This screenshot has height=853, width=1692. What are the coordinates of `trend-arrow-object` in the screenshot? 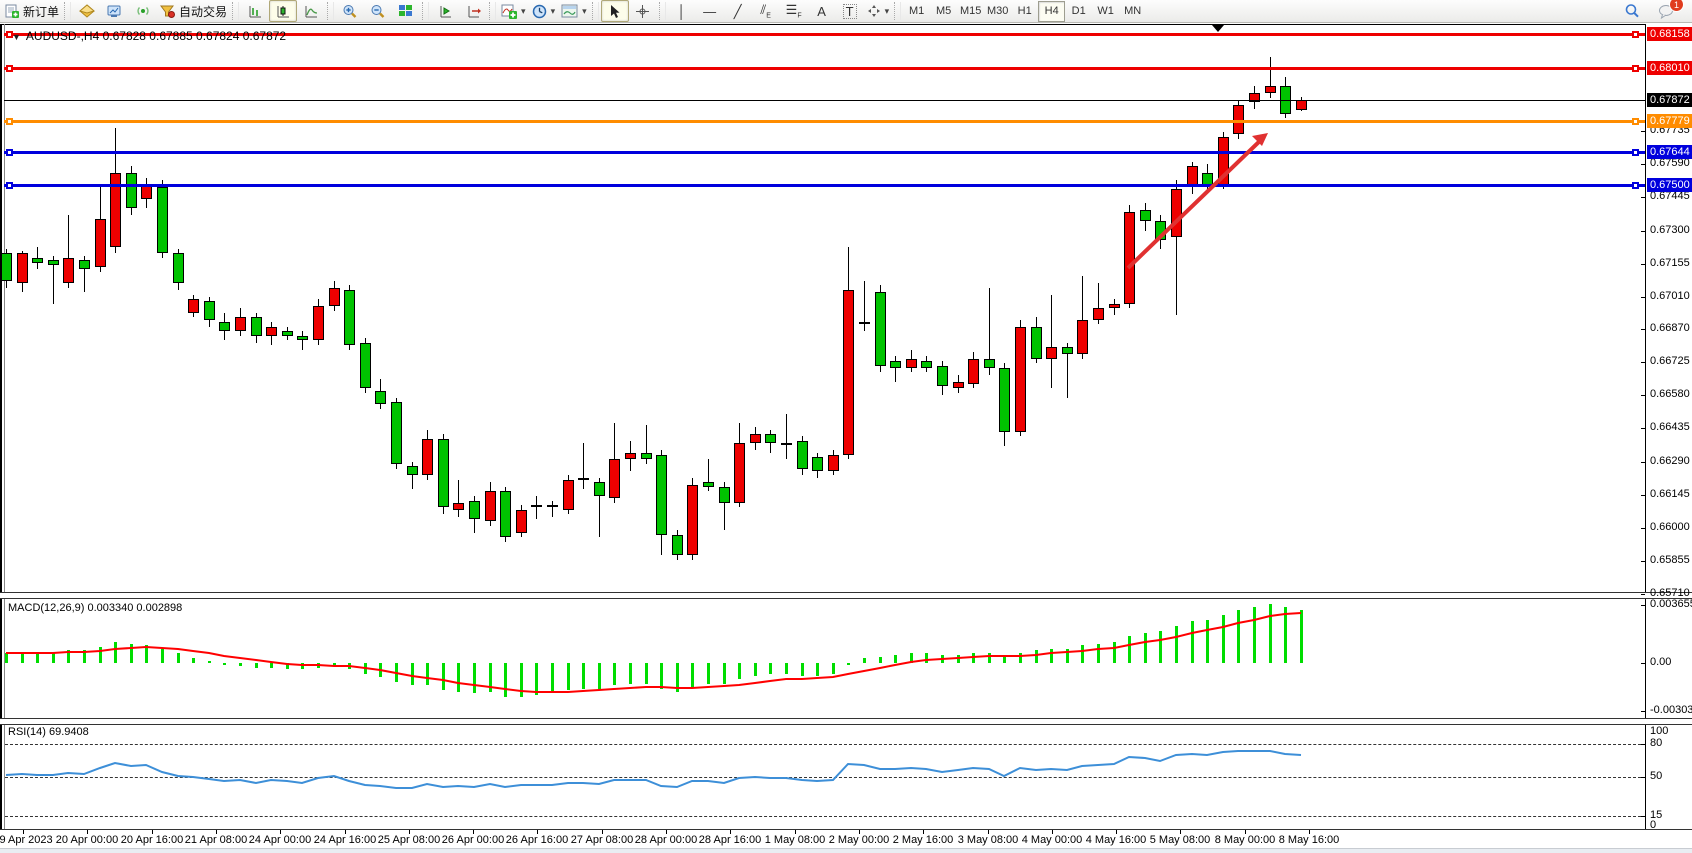 It's located at (1196, 202).